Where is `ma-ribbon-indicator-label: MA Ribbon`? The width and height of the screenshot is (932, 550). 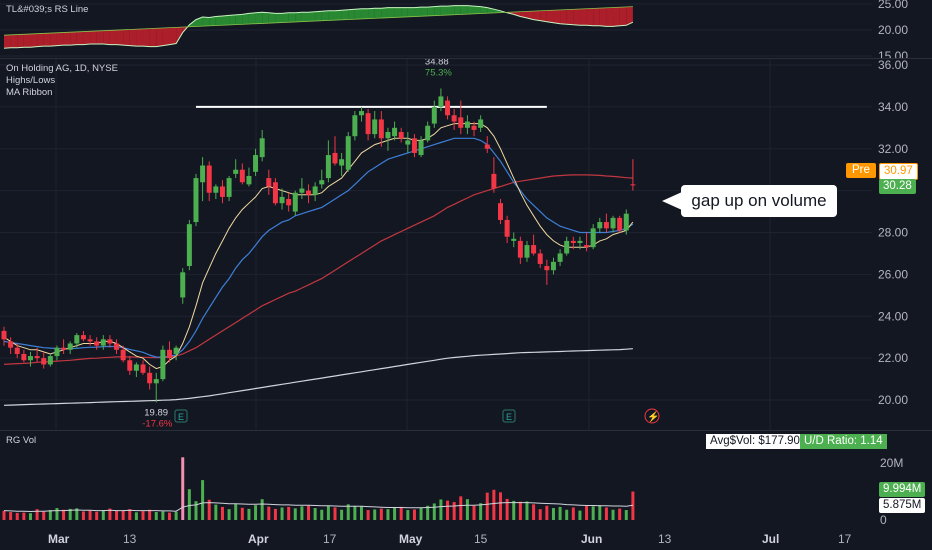 ma-ribbon-indicator-label: MA Ribbon is located at coordinates (29, 92).